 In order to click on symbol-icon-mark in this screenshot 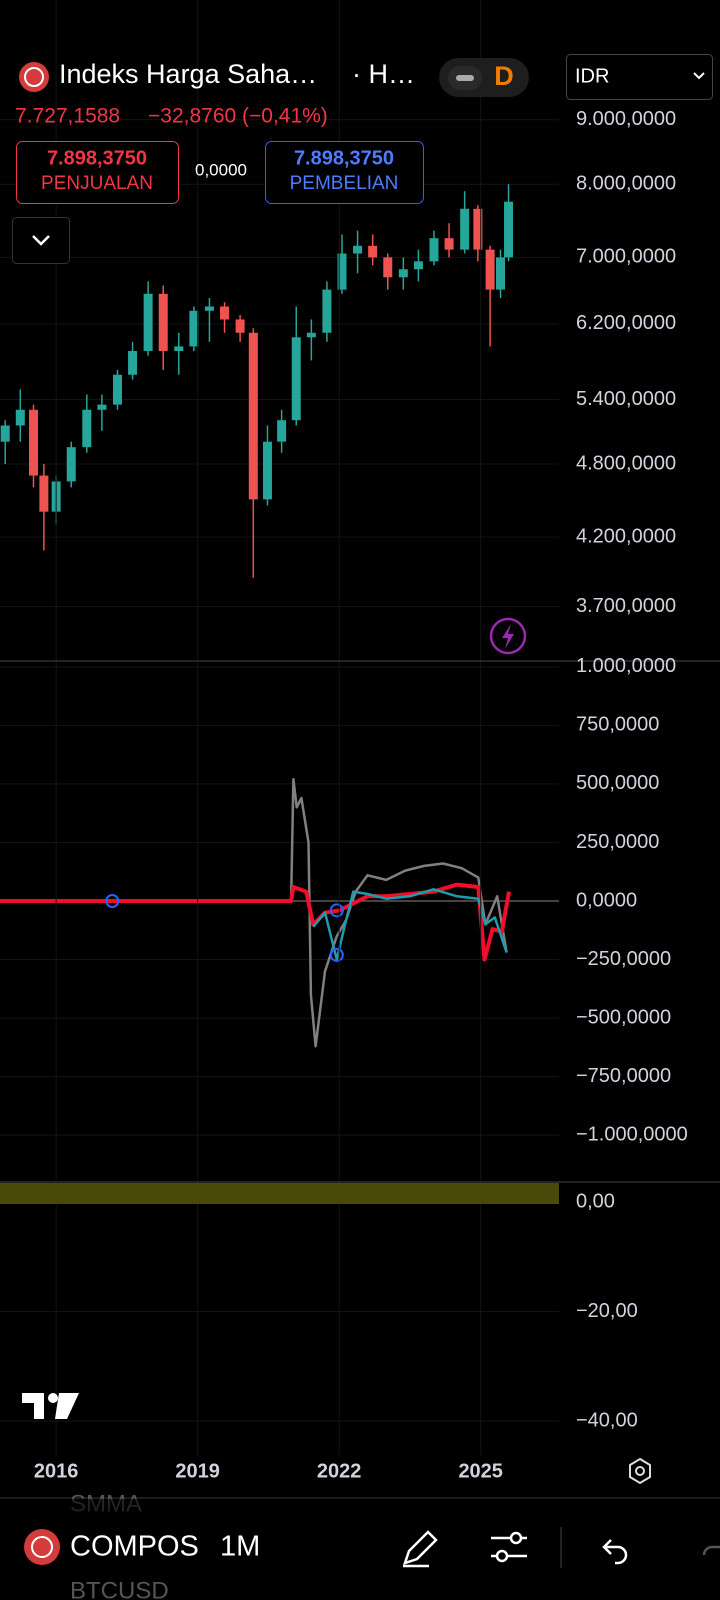, I will do `click(34, 77)`.